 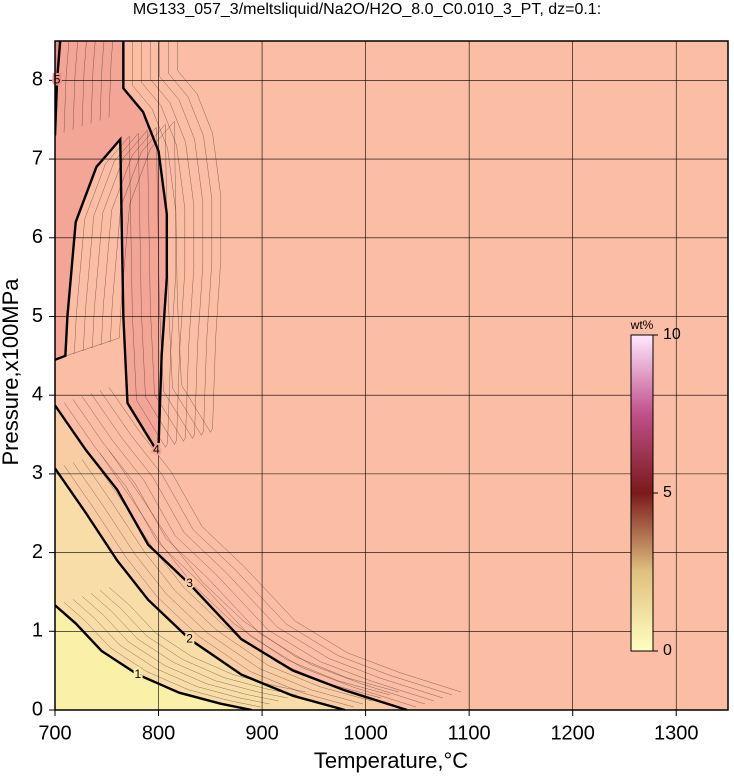 What do you see at coordinates (37, 158) in the screenshot?
I see `y-tick-label: 7` at bounding box center [37, 158].